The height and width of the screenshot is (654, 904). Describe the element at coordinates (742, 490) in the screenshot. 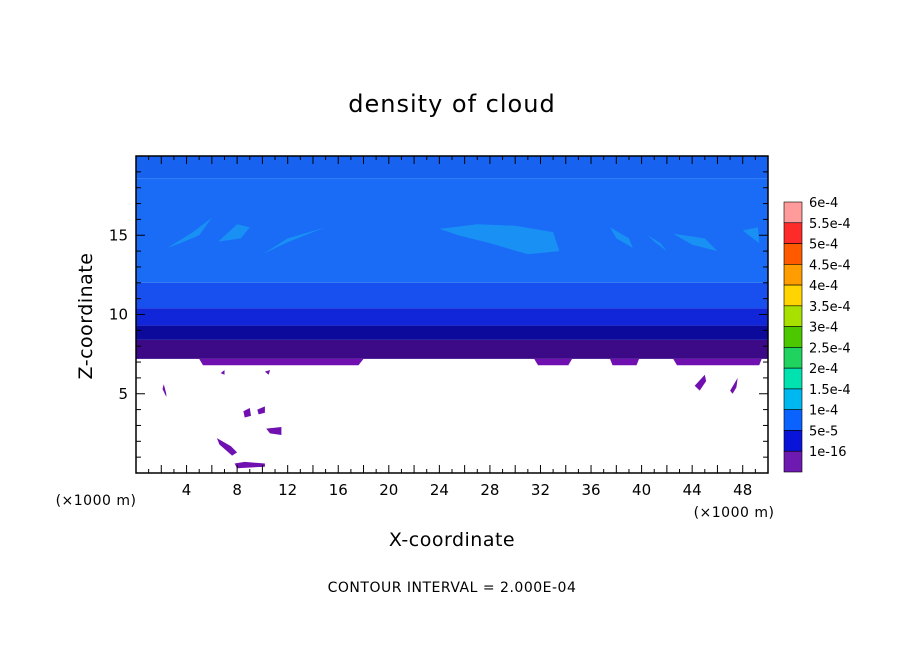

I see `x-tick-label: 48` at that location.